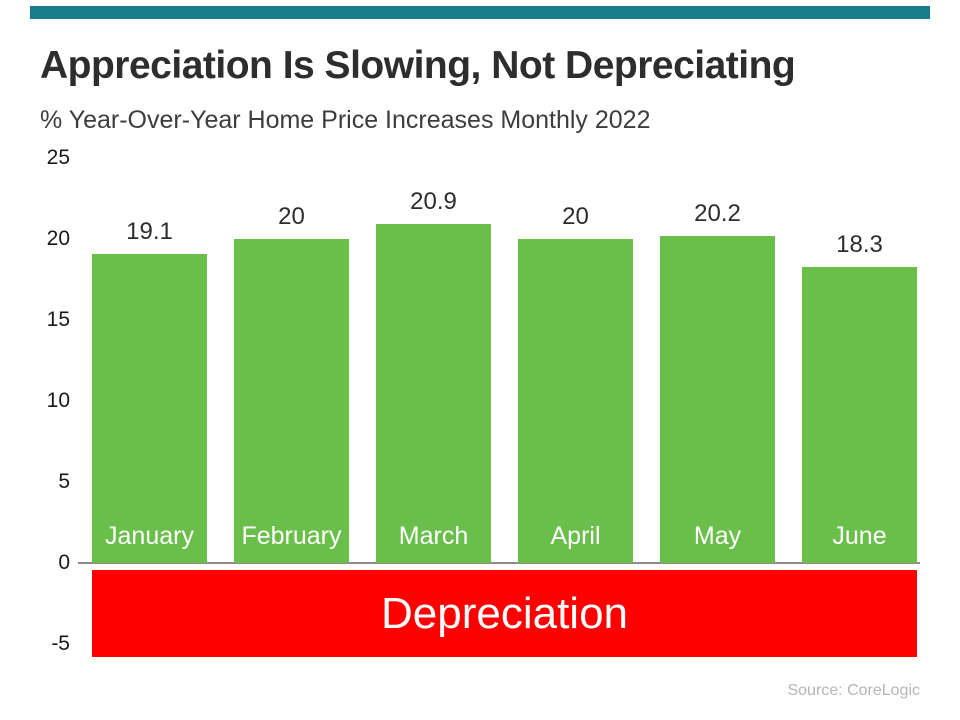 This screenshot has height=720, width=960. I want to click on bar-category-label: April, so click(575, 536).